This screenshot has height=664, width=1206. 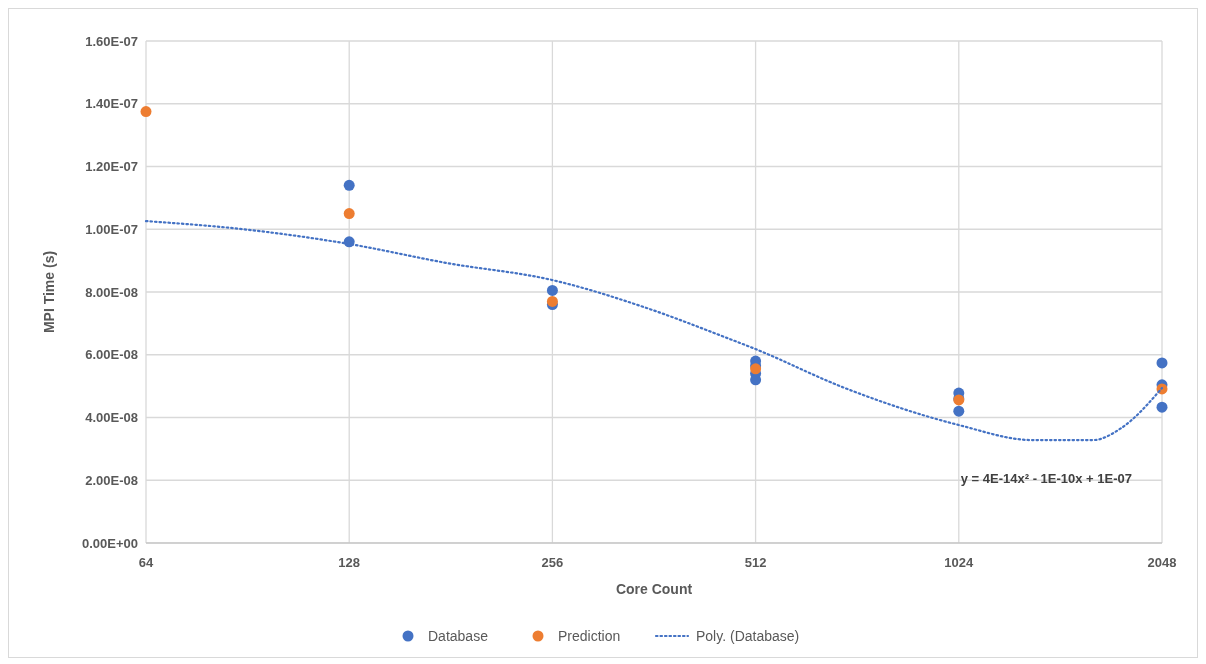 I want to click on y-axis-title: MPI Time (s), so click(x=49, y=292).